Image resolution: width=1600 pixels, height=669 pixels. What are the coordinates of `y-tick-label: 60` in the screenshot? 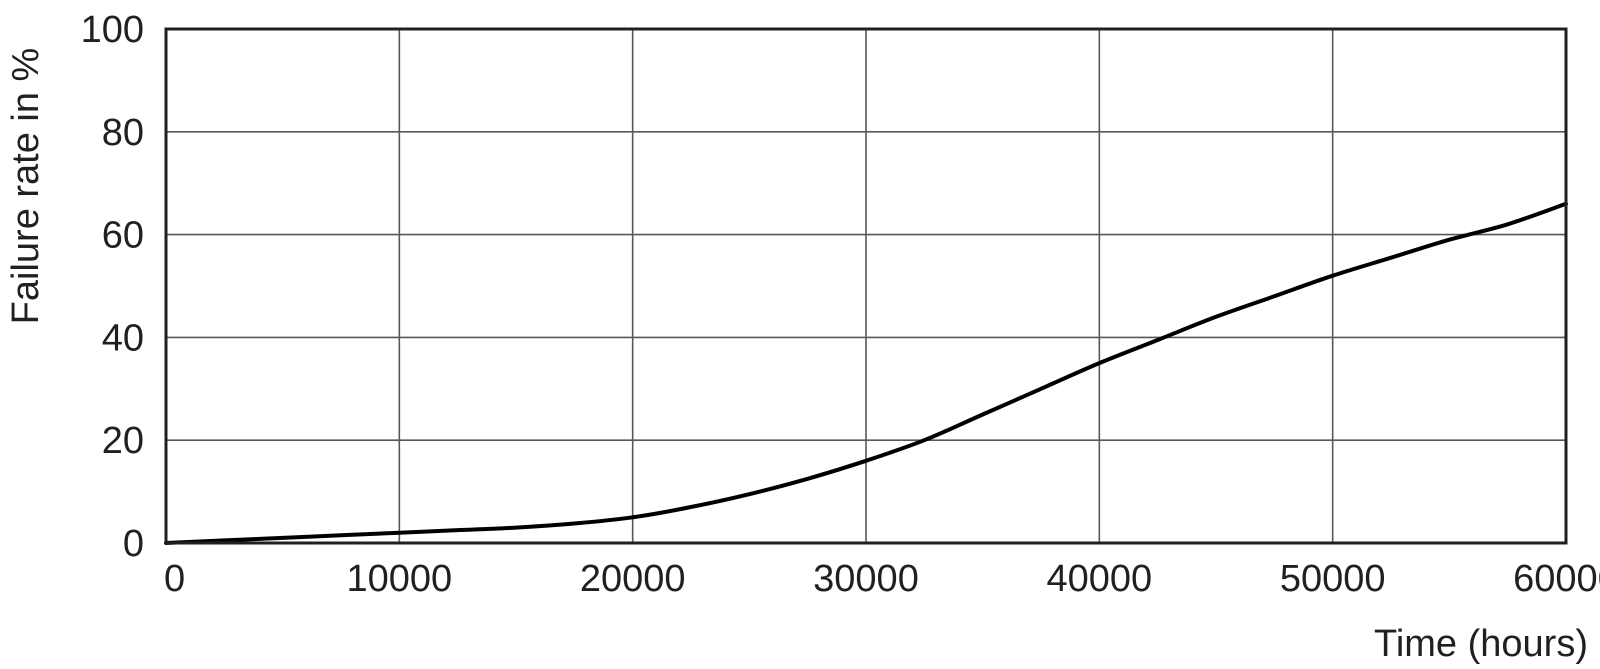 It's located at (123, 236).